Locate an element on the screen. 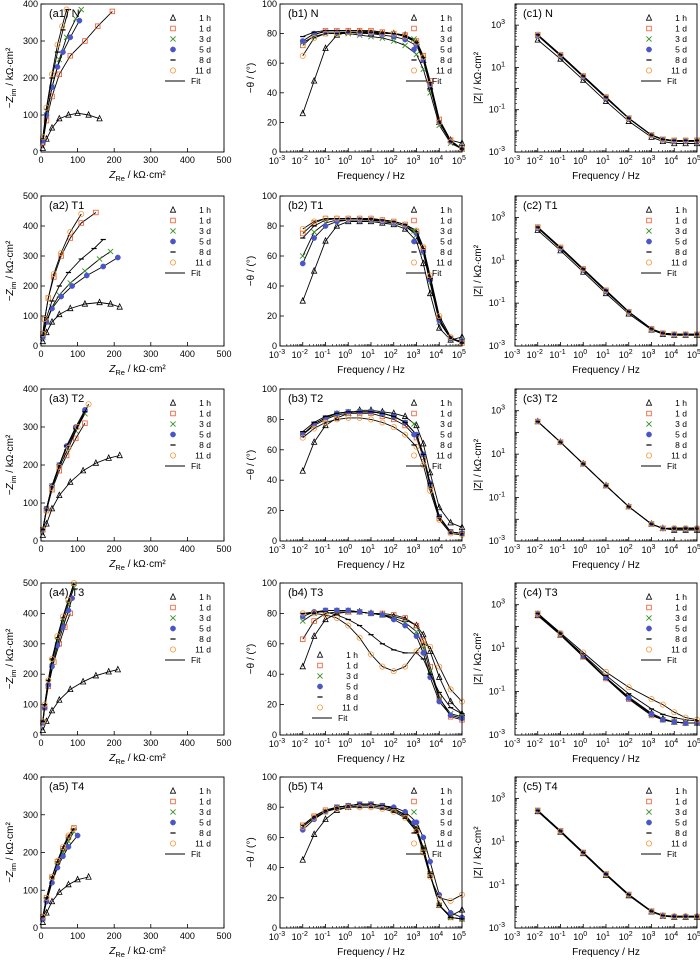 This screenshot has width=700, height=971. legend-label: 1 d is located at coordinates (446, 221).